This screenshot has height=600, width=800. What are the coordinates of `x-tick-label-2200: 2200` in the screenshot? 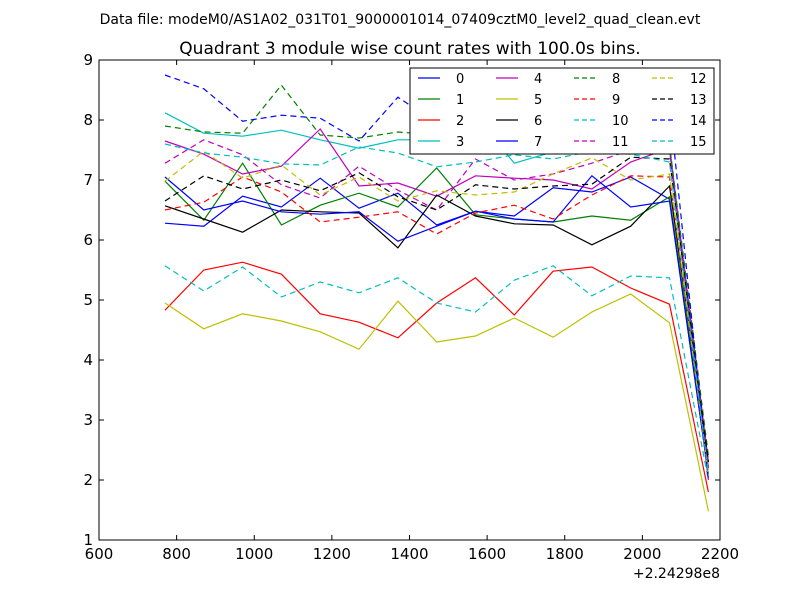 It's located at (720, 554).